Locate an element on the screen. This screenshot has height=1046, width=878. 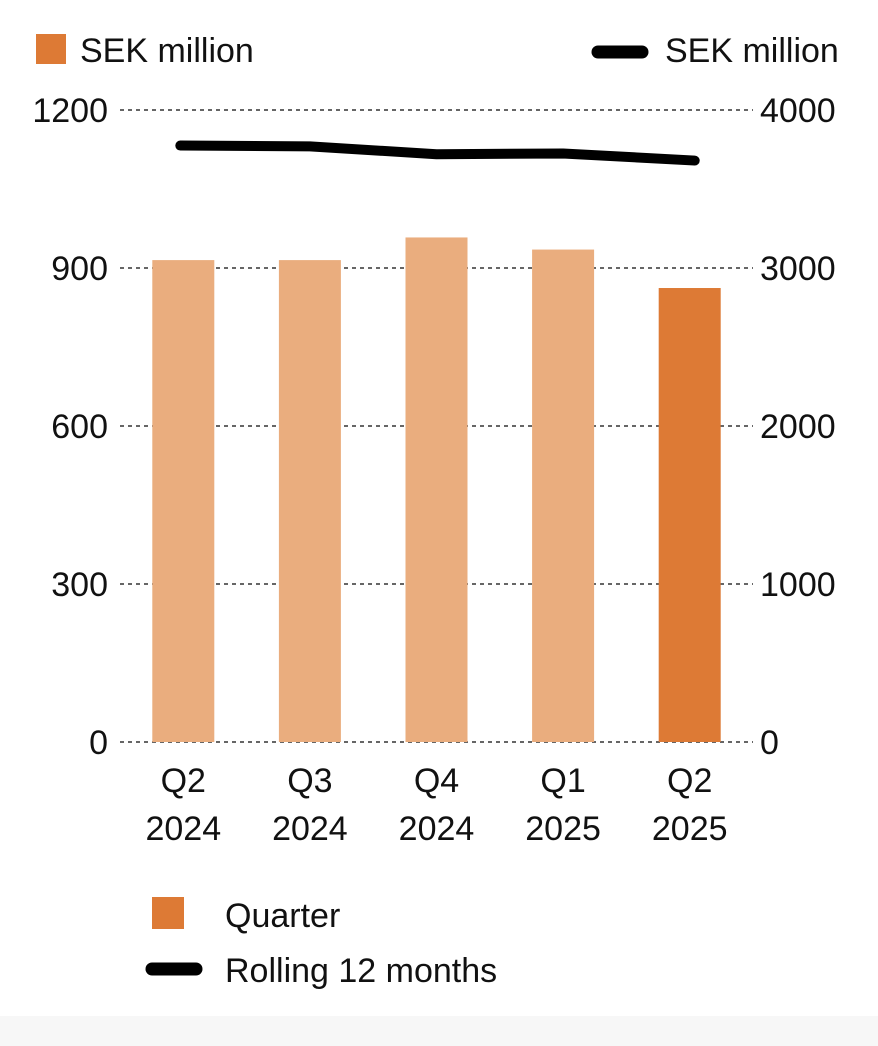
right-tick-label: 1000 is located at coordinates (798, 585).